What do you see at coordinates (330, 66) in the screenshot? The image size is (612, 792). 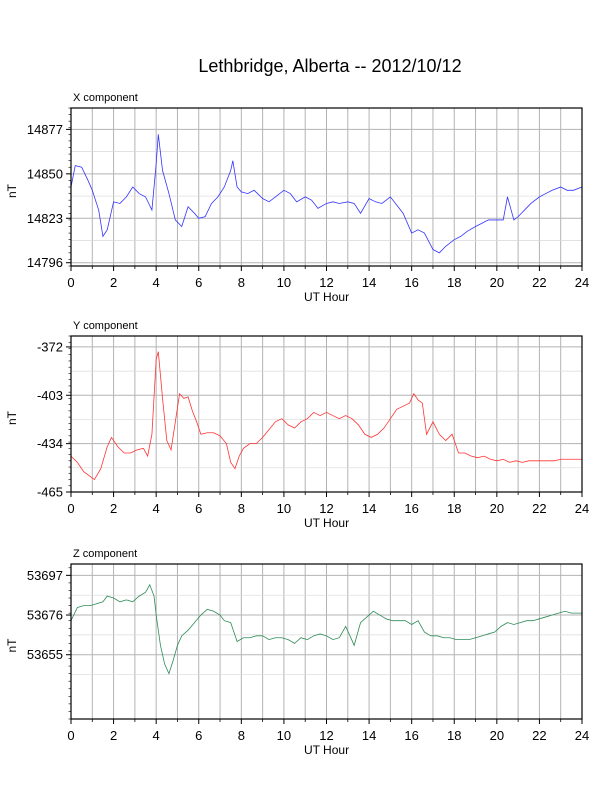 I see `page-title: Lethbridge, Alberta -- 2012/10/12` at bounding box center [330, 66].